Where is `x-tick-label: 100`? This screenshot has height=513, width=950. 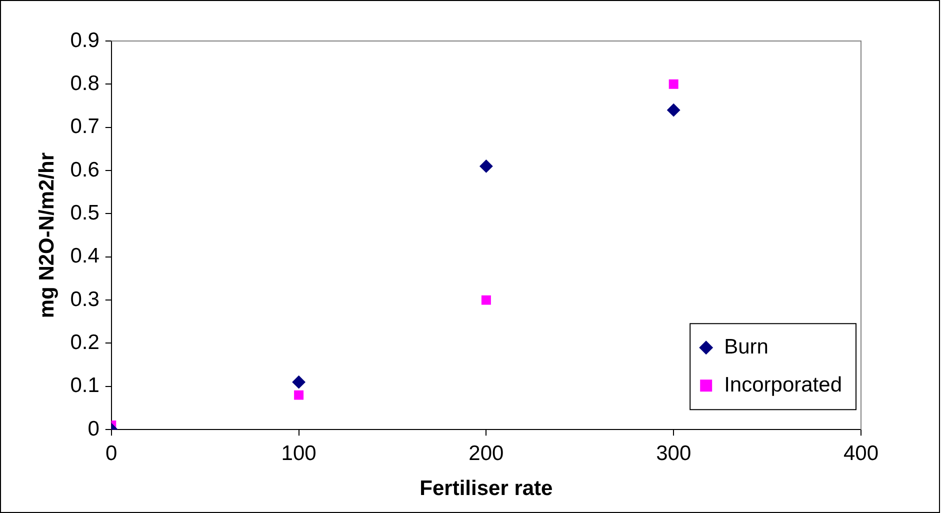
x-tick-label: 100 is located at coordinates (298, 453).